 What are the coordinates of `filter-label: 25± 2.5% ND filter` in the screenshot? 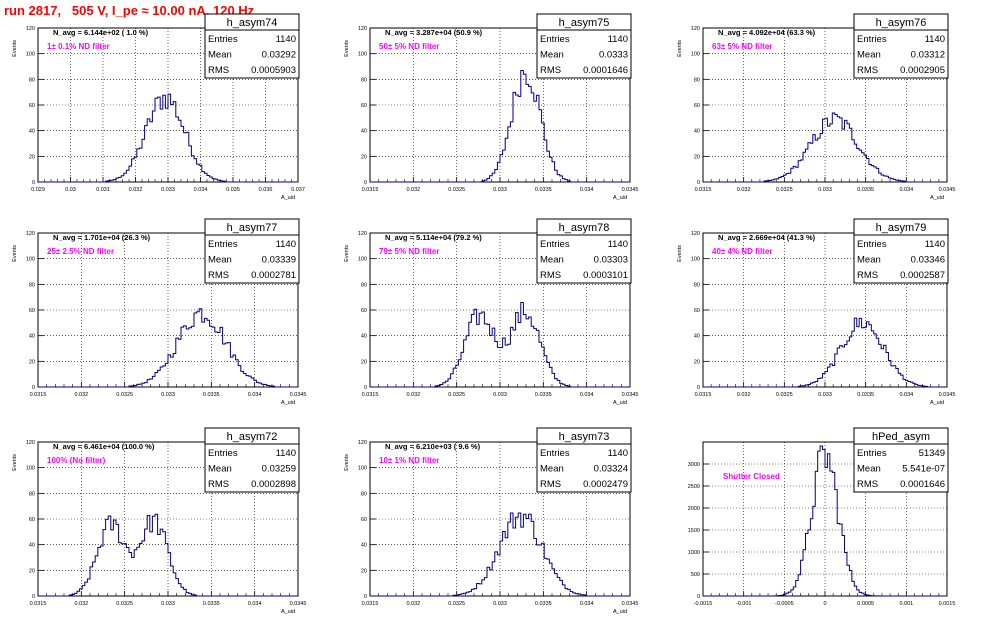 It's located at (80, 251).